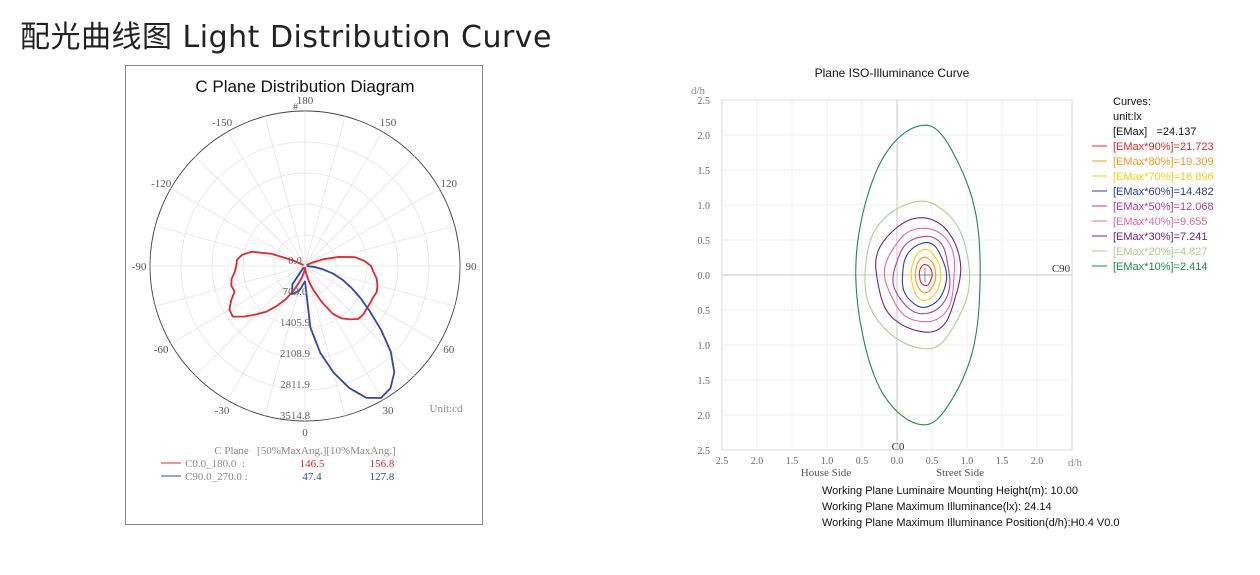 The image size is (1260, 575). What do you see at coordinates (698, 91) in the screenshot?
I see `iso-y-unit: d/h` at bounding box center [698, 91].